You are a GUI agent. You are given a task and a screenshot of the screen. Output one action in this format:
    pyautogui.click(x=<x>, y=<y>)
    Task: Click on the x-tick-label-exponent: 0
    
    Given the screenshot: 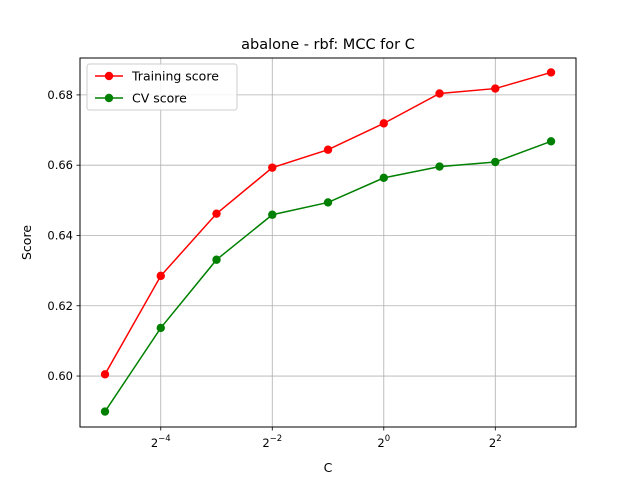 What is the action you would take?
    pyautogui.click(x=387, y=439)
    